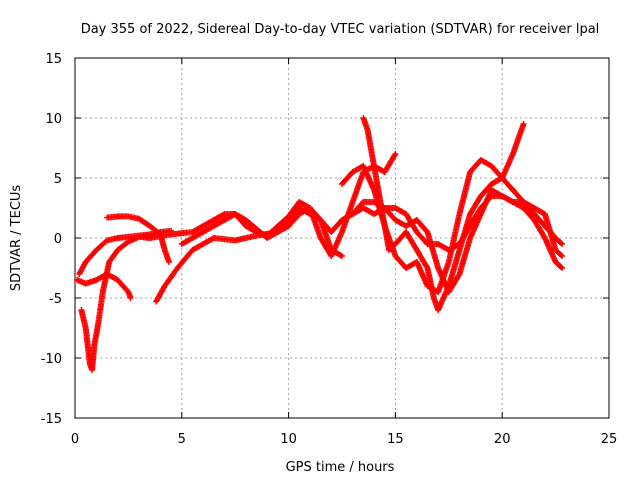 The image size is (640, 480). Describe the element at coordinates (75, 439) in the screenshot. I see `x-tick-label: 0` at that location.